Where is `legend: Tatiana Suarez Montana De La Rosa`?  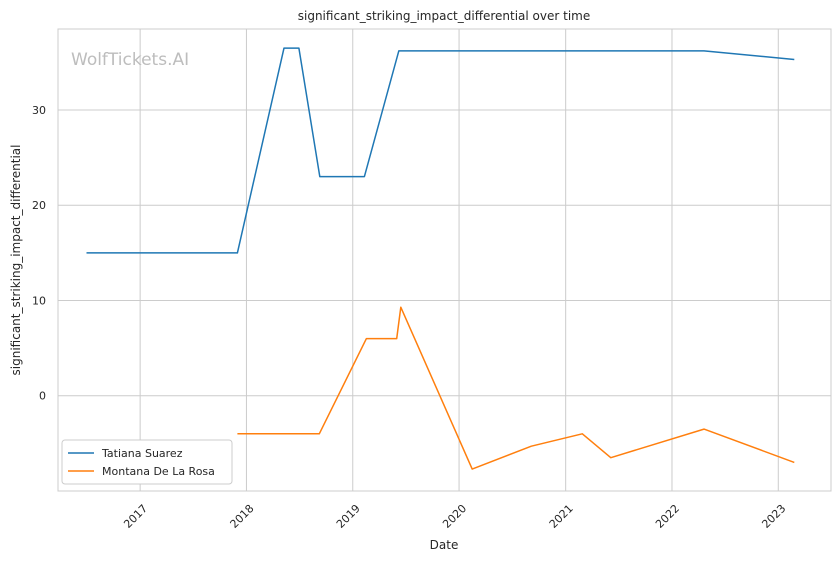
legend: Tatiana Suarez Montana De La Rosa is located at coordinates (147, 462).